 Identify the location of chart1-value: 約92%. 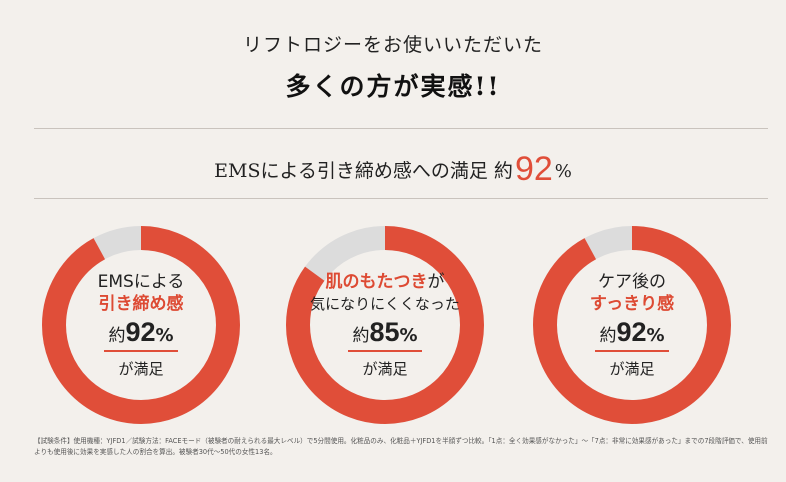
(141, 334).